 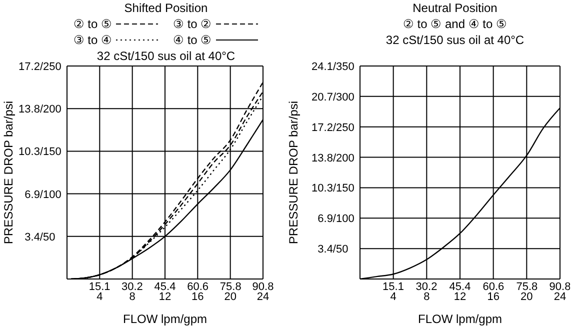 I want to click on chart-subtitle: ② to ⑤ and ④ to ⑤ 32 cSt/150 sus oil at 40°C, so click(x=455, y=32).